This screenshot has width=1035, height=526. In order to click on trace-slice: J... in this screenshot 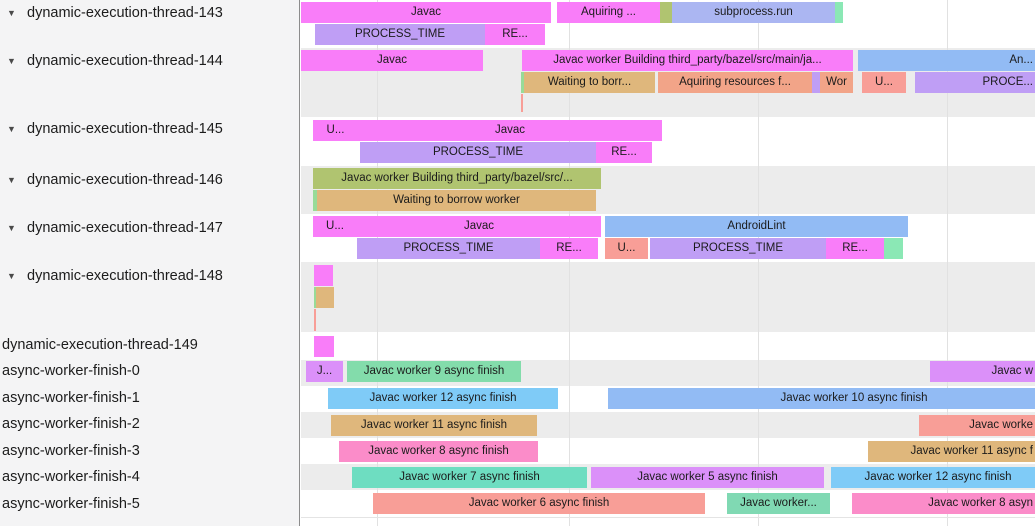, I will do `click(324, 371)`.